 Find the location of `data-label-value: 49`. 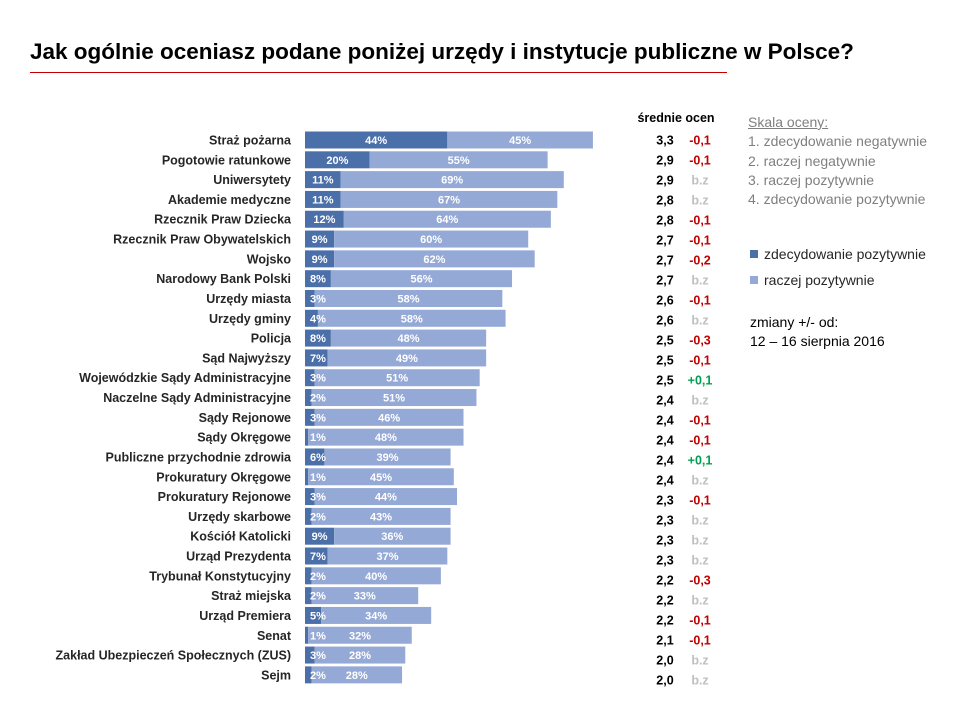

data-label-value: 49 is located at coordinates (402, 359).